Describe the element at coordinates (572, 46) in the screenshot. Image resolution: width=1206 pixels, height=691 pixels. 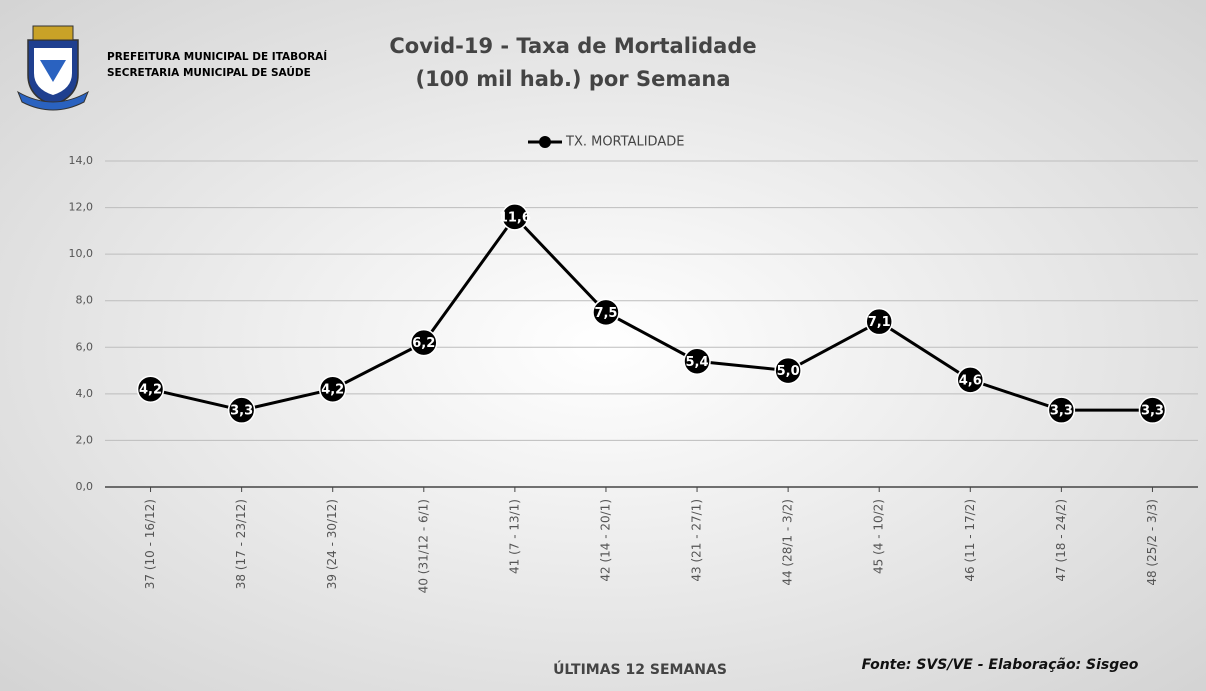
I see `chart-title: Covid-19 - Taxa de Mortalidade` at that location.